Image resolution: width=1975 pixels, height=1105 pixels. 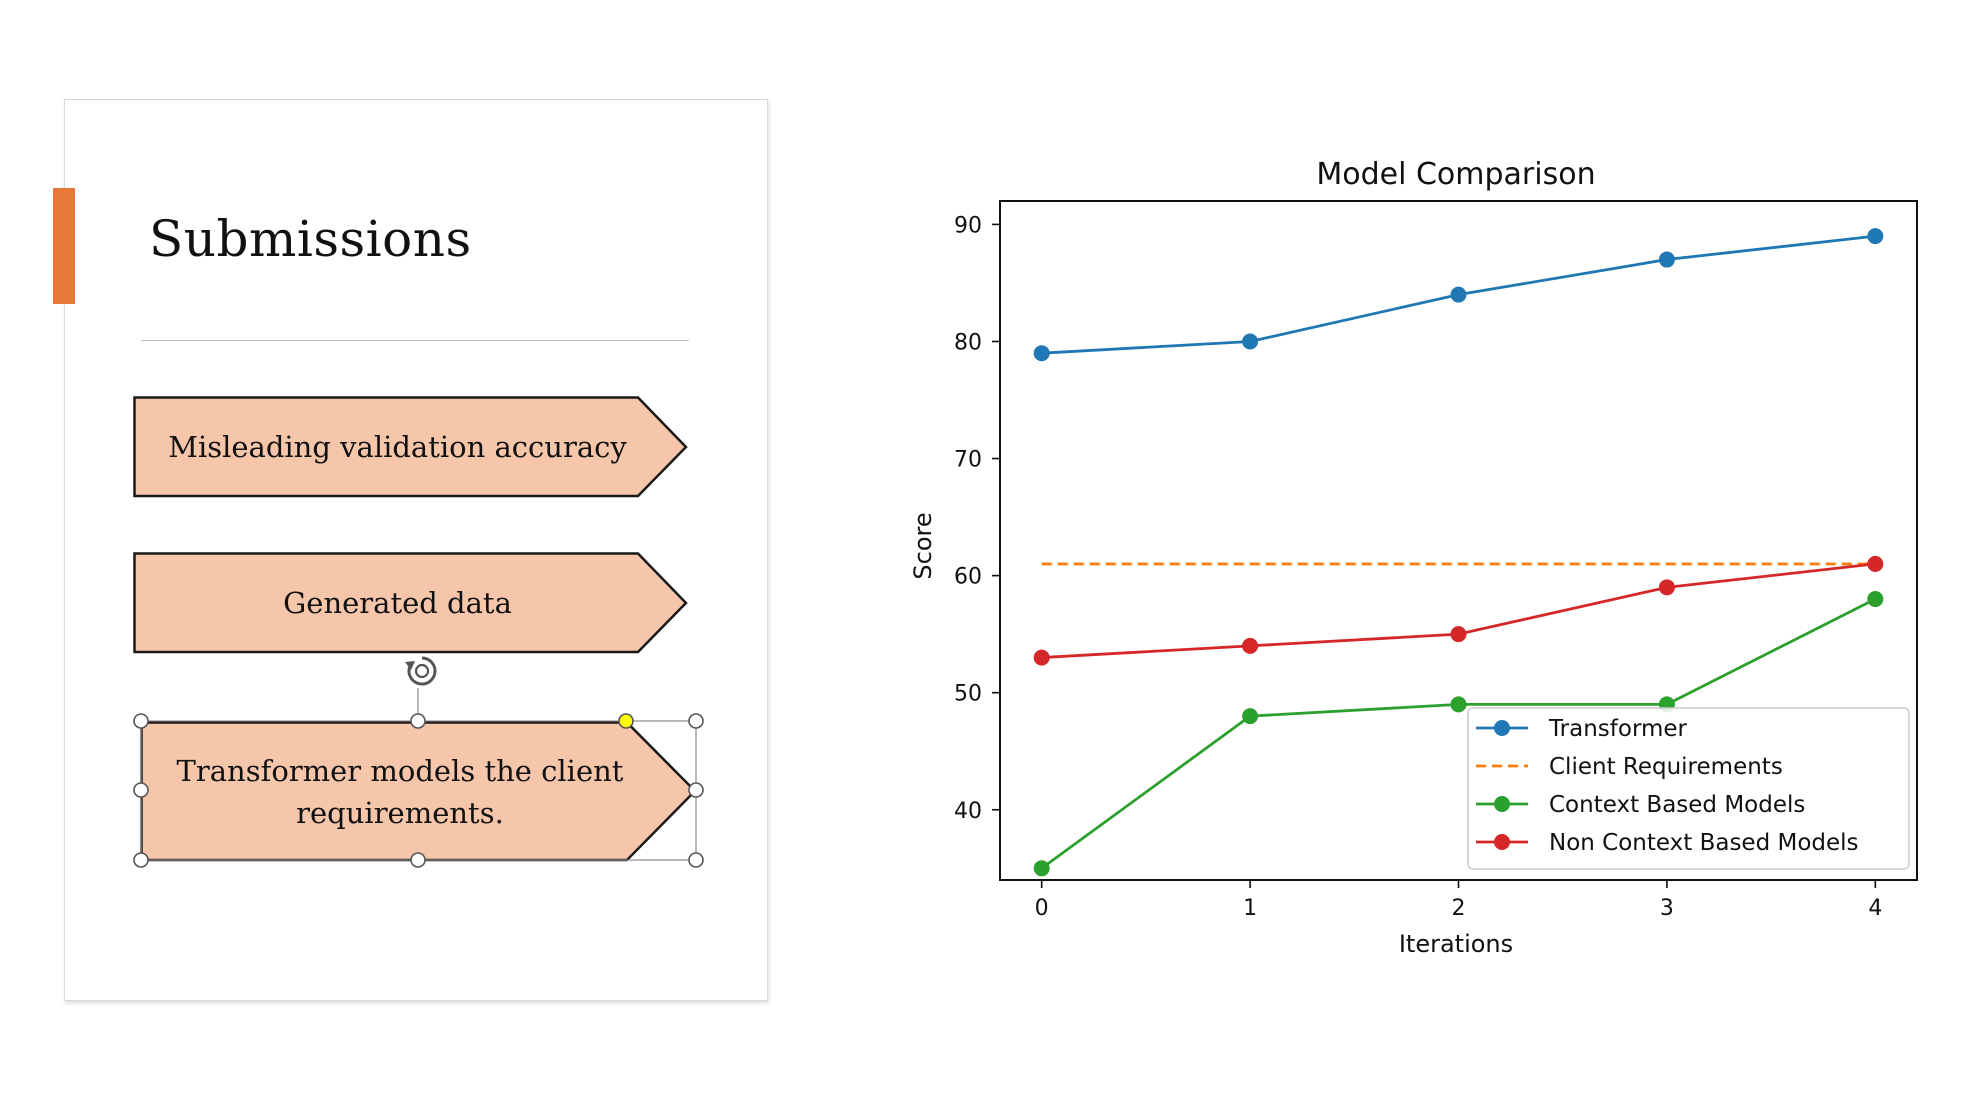 What do you see at coordinates (418, 860) in the screenshot?
I see `resize-handle-bottom` at bounding box center [418, 860].